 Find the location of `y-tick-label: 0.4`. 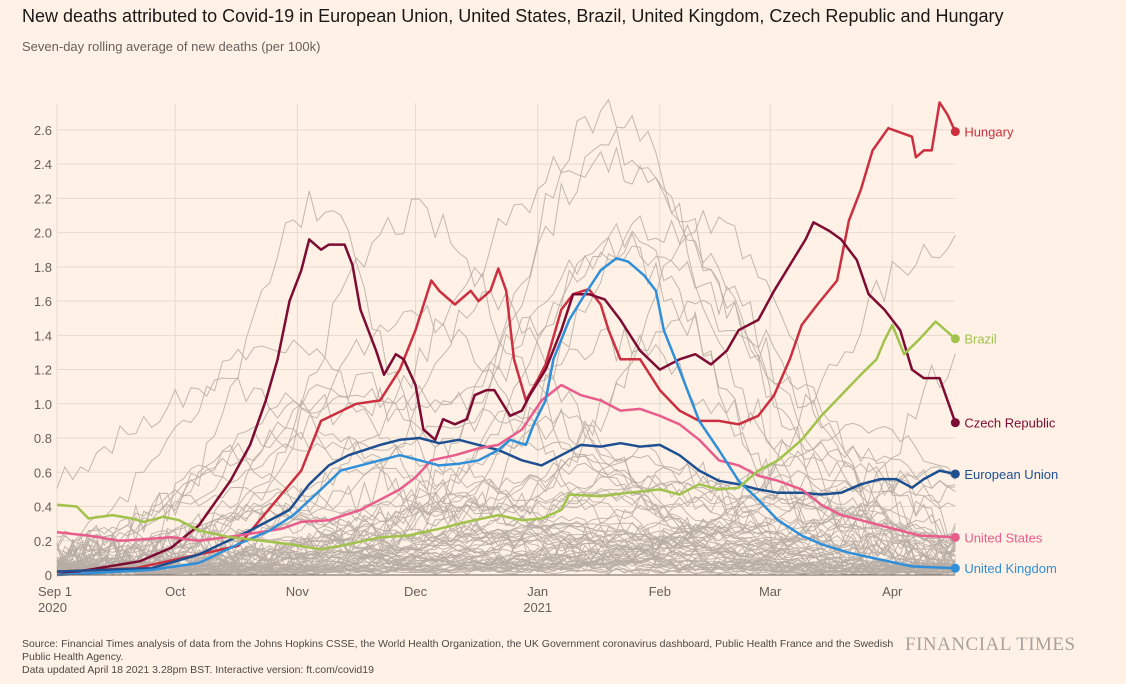

y-tick-label: 0.4 is located at coordinates (43, 507).